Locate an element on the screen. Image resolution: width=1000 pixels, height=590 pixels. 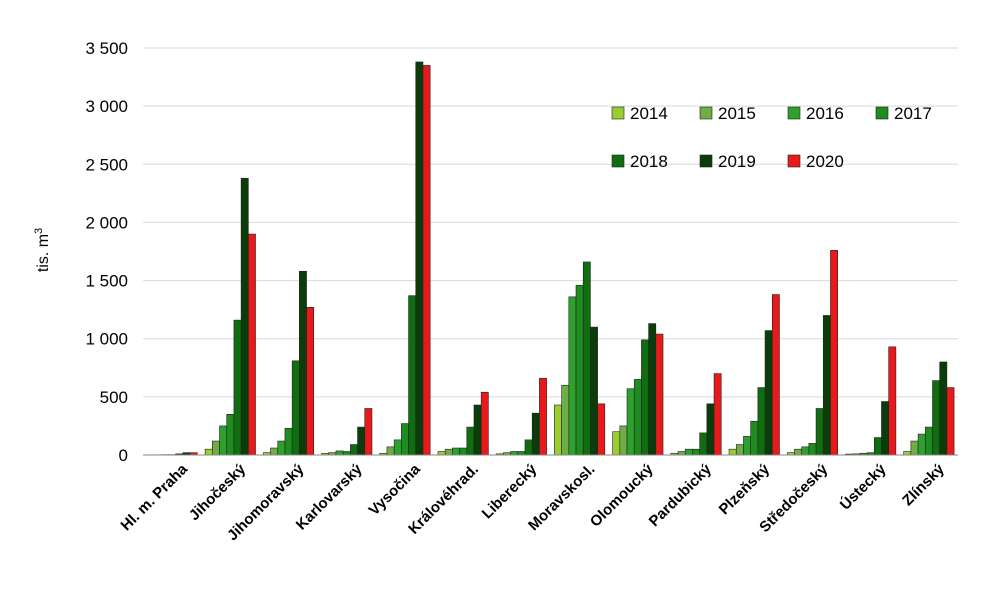
category-label: Jihočeský is located at coordinates (218, 492).